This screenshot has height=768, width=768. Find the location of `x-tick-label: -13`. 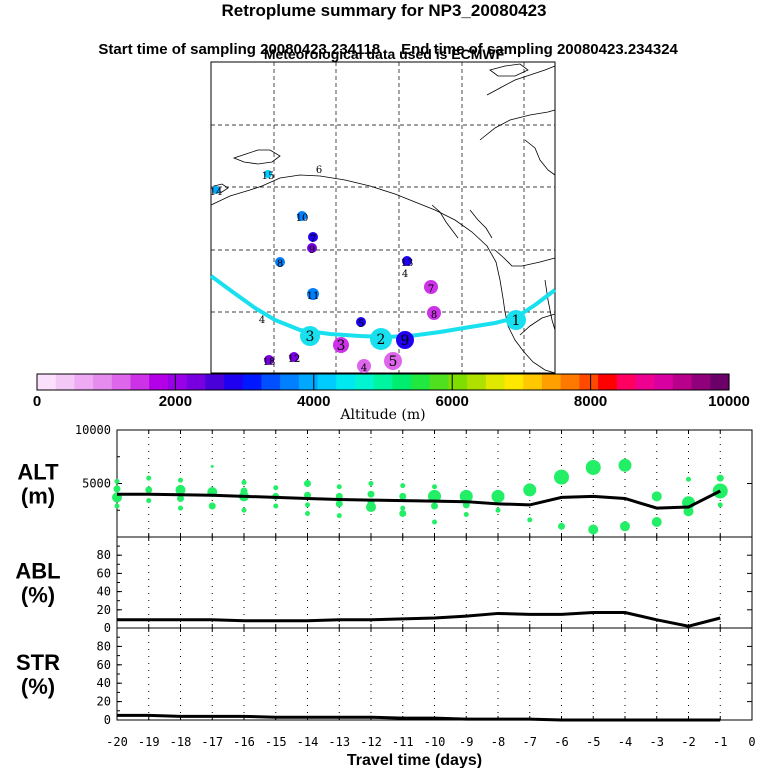

x-tick-label: -13 is located at coordinates (339, 742).